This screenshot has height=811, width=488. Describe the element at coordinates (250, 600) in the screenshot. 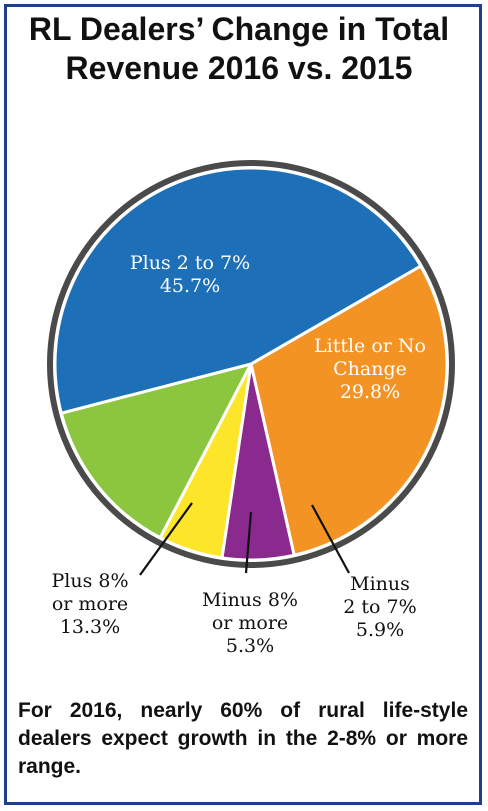

I see `slice-name-label: Minus 8%` at that location.